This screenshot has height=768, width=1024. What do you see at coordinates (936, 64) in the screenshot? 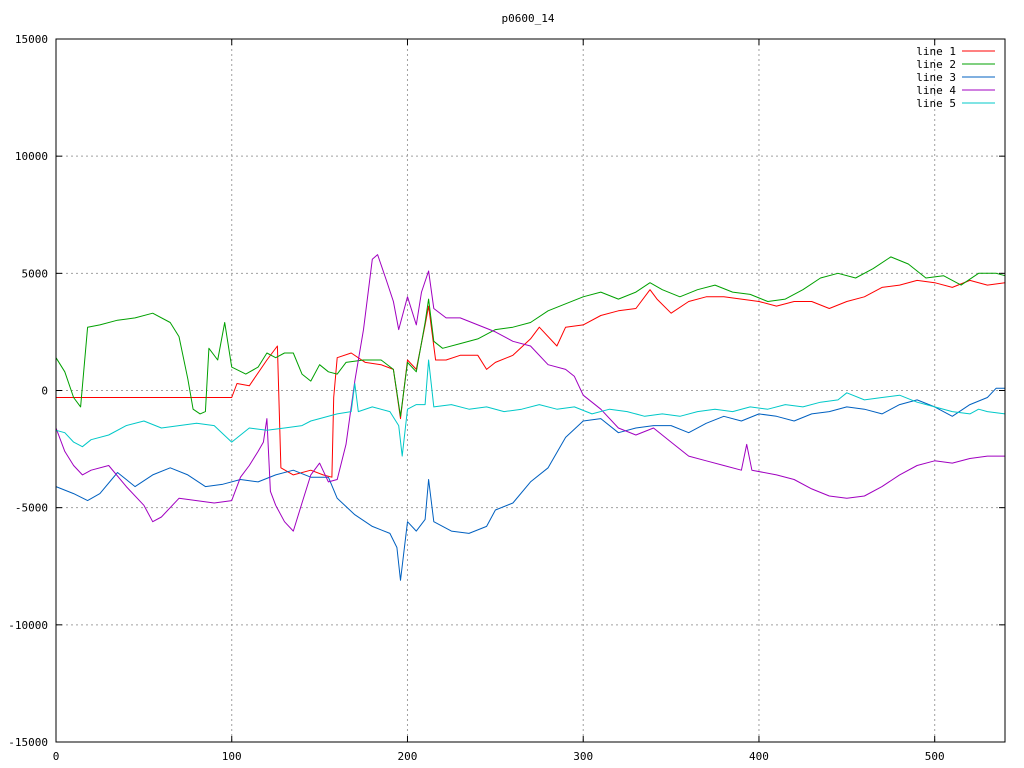
I see `legend-label-2: line 2` at bounding box center [936, 64].